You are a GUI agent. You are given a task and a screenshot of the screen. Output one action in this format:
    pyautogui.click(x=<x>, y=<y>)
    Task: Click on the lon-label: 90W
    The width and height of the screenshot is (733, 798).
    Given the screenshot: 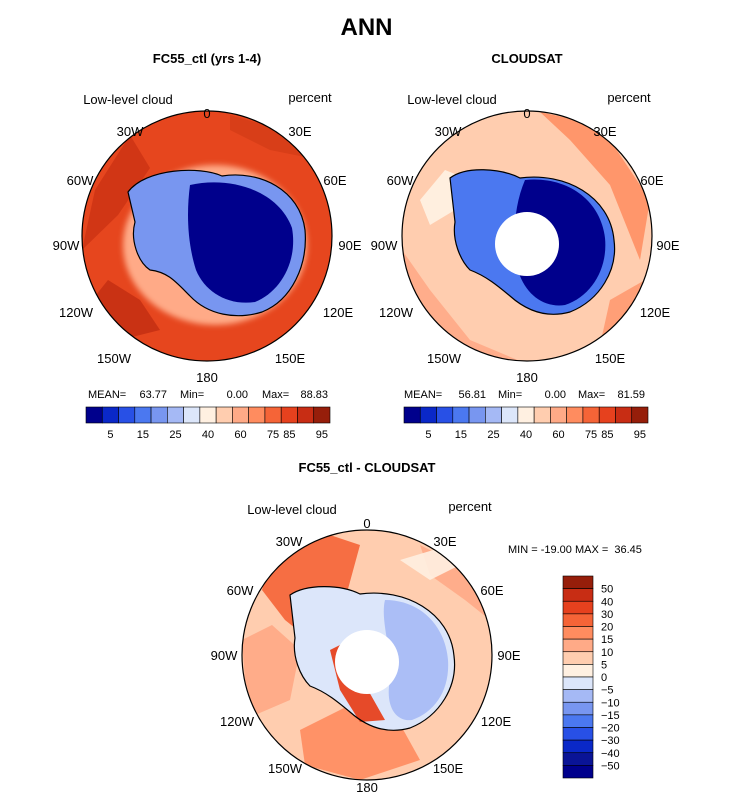 What is the action you would take?
    pyautogui.click(x=66, y=245)
    